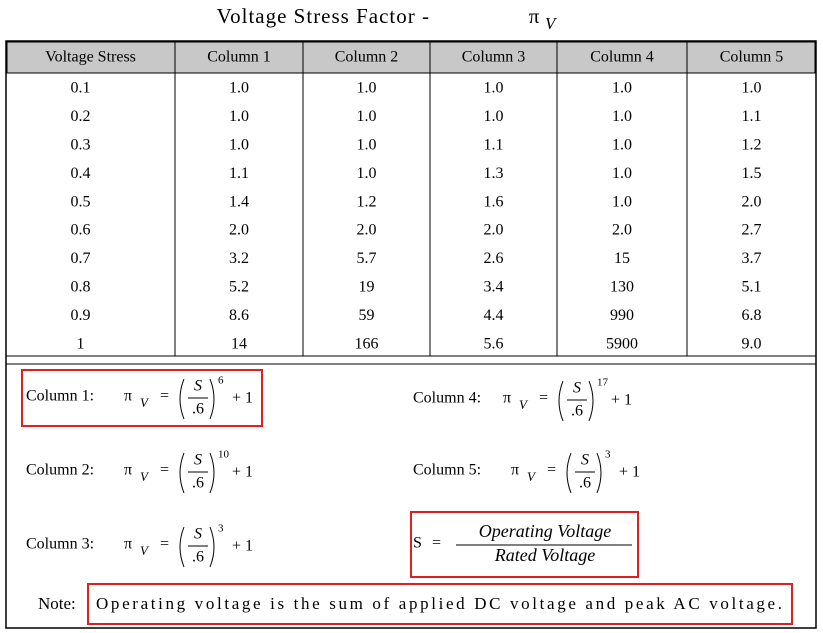 The width and height of the screenshot is (823, 633). Describe the element at coordinates (367, 57) in the screenshot. I see `header-cell: Column 2` at that location.